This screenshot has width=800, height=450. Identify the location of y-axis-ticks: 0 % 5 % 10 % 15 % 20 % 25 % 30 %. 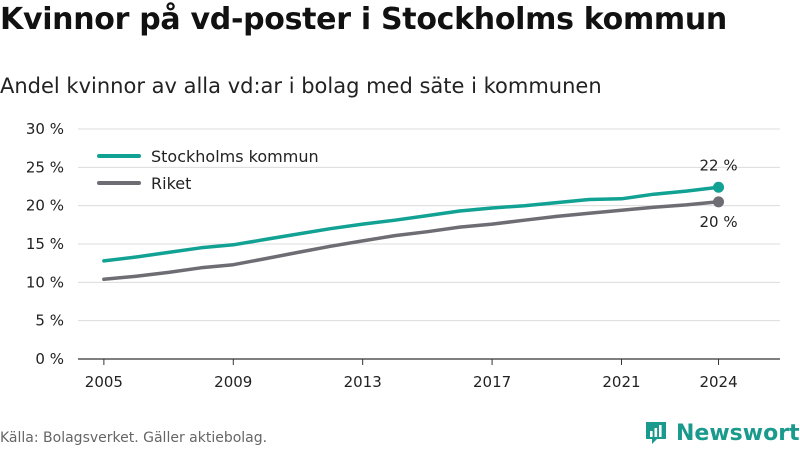
(45, 244).